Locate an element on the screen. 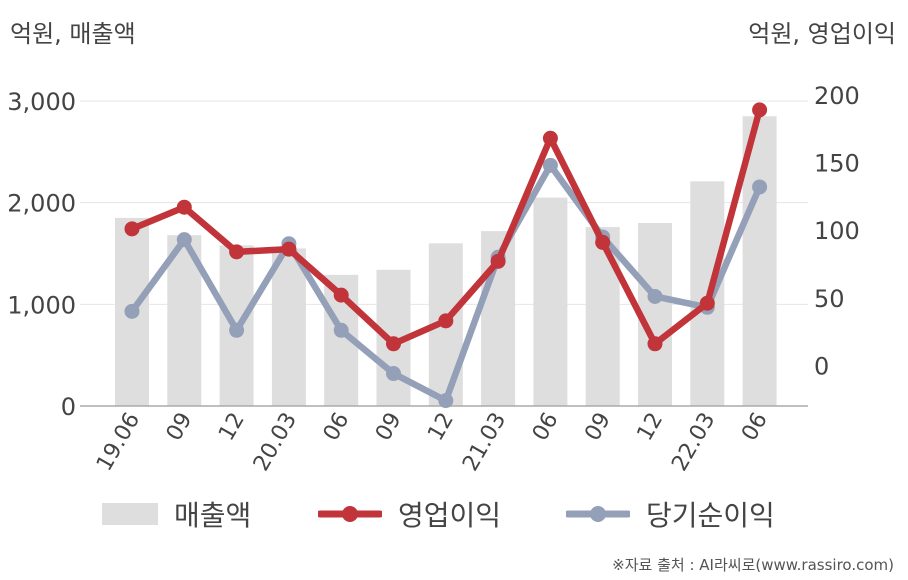  left-tick-label: 0 is located at coordinates (68, 407).